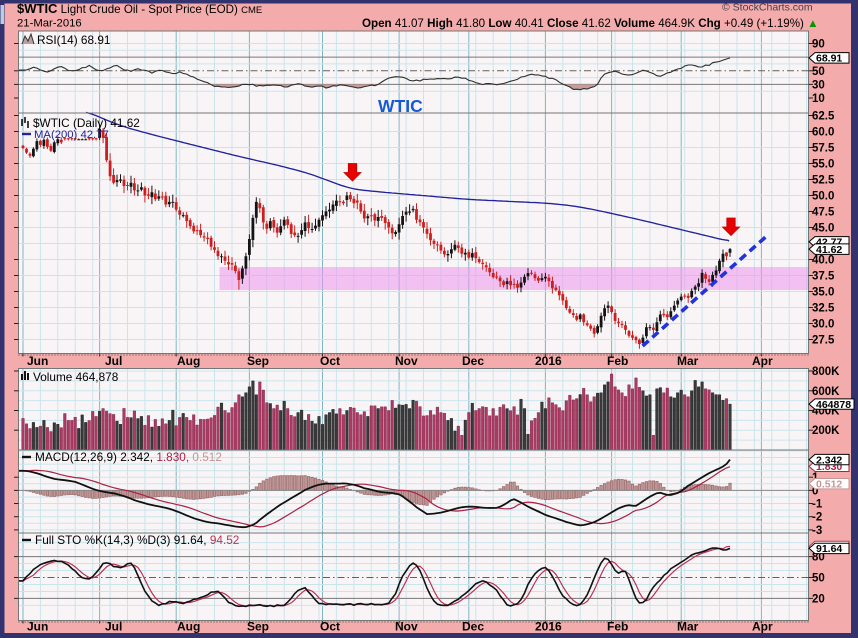 The width and height of the screenshot is (858, 638). What do you see at coordinates (818, 99) in the screenshot?
I see `svg-text: 10` at bounding box center [818, 99].